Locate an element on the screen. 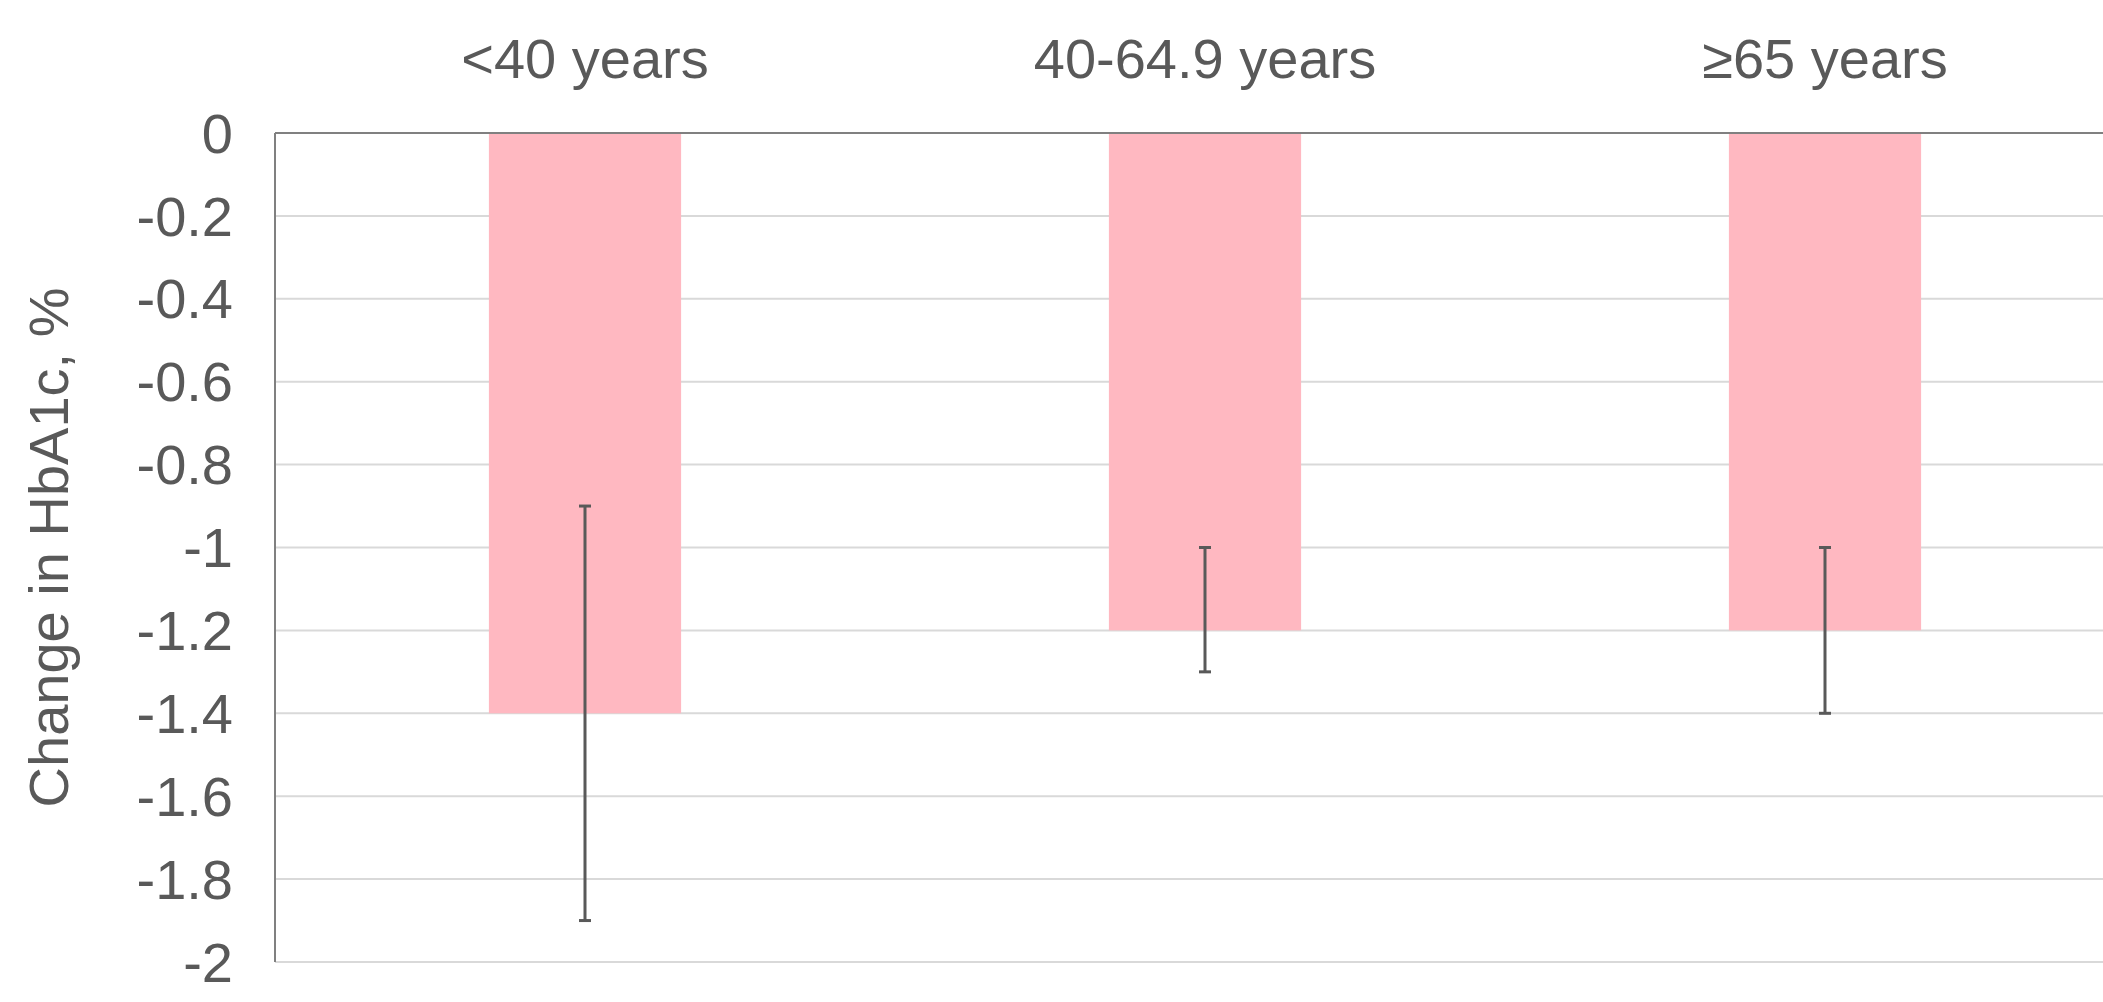 This screenshot has height=1002, width=2103. y-tick-label: 0 is located at coordinates (217, 133).